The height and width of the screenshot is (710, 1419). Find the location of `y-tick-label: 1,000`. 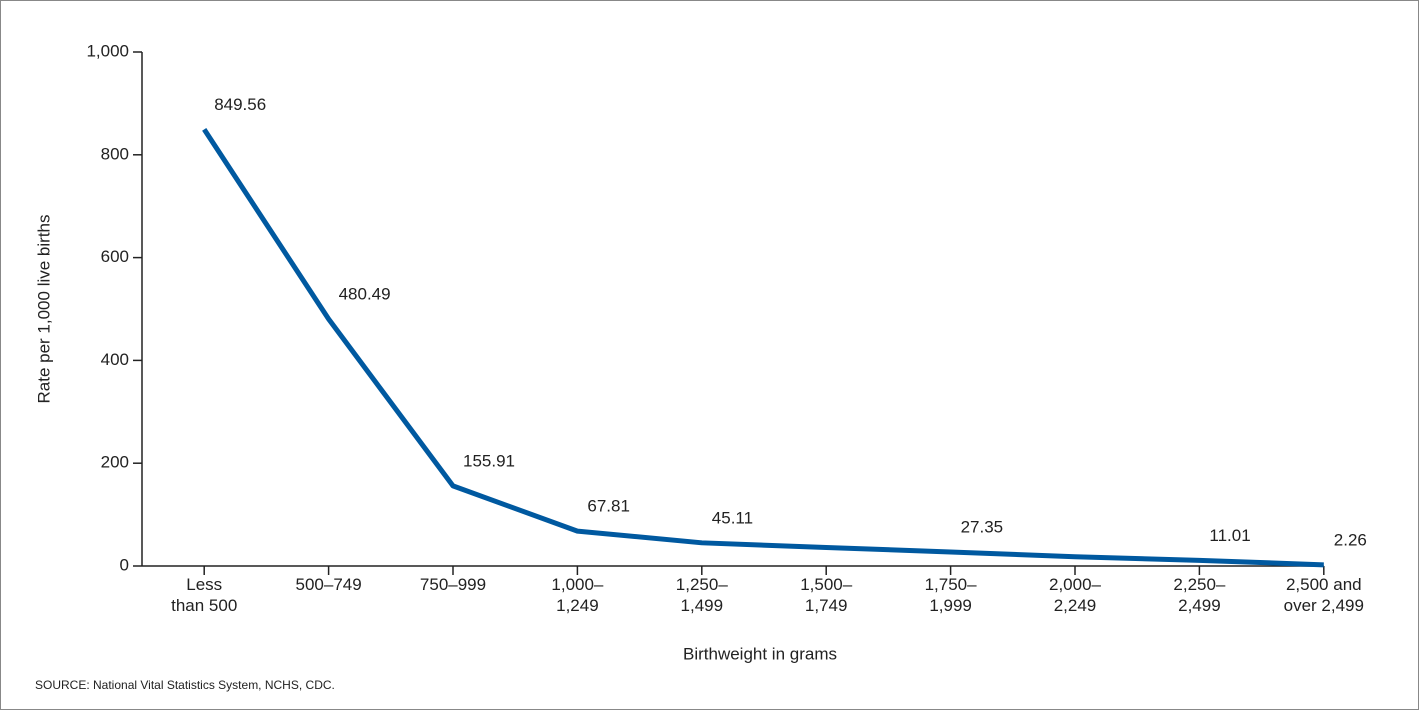

y-tick-label: 1,000 is located at coordinates (107, 50).